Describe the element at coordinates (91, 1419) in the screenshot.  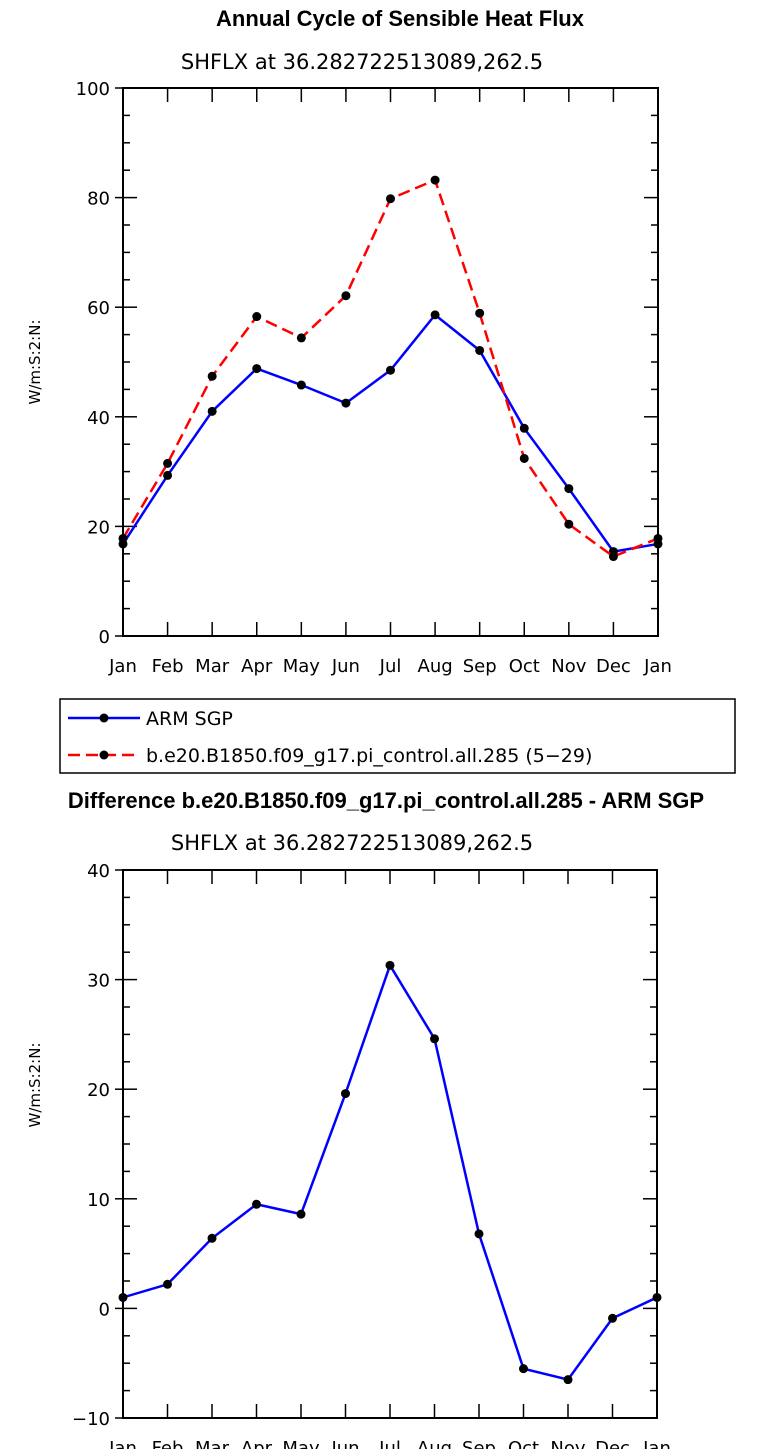
I see `y-tick-label: −10` at that location.